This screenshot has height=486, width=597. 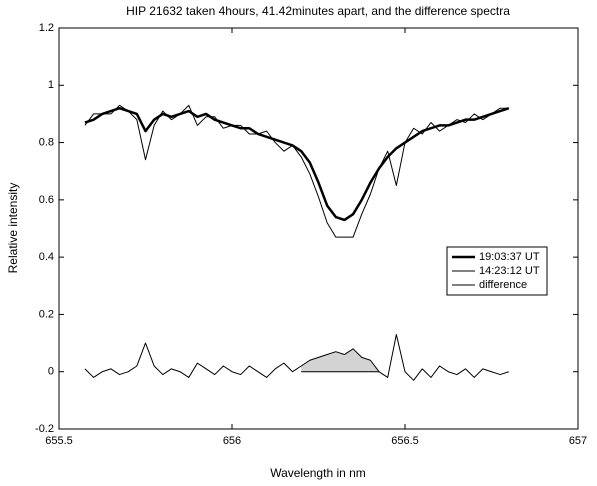 I want to click on x-tick-label: 656, so click(x=232, y=441).